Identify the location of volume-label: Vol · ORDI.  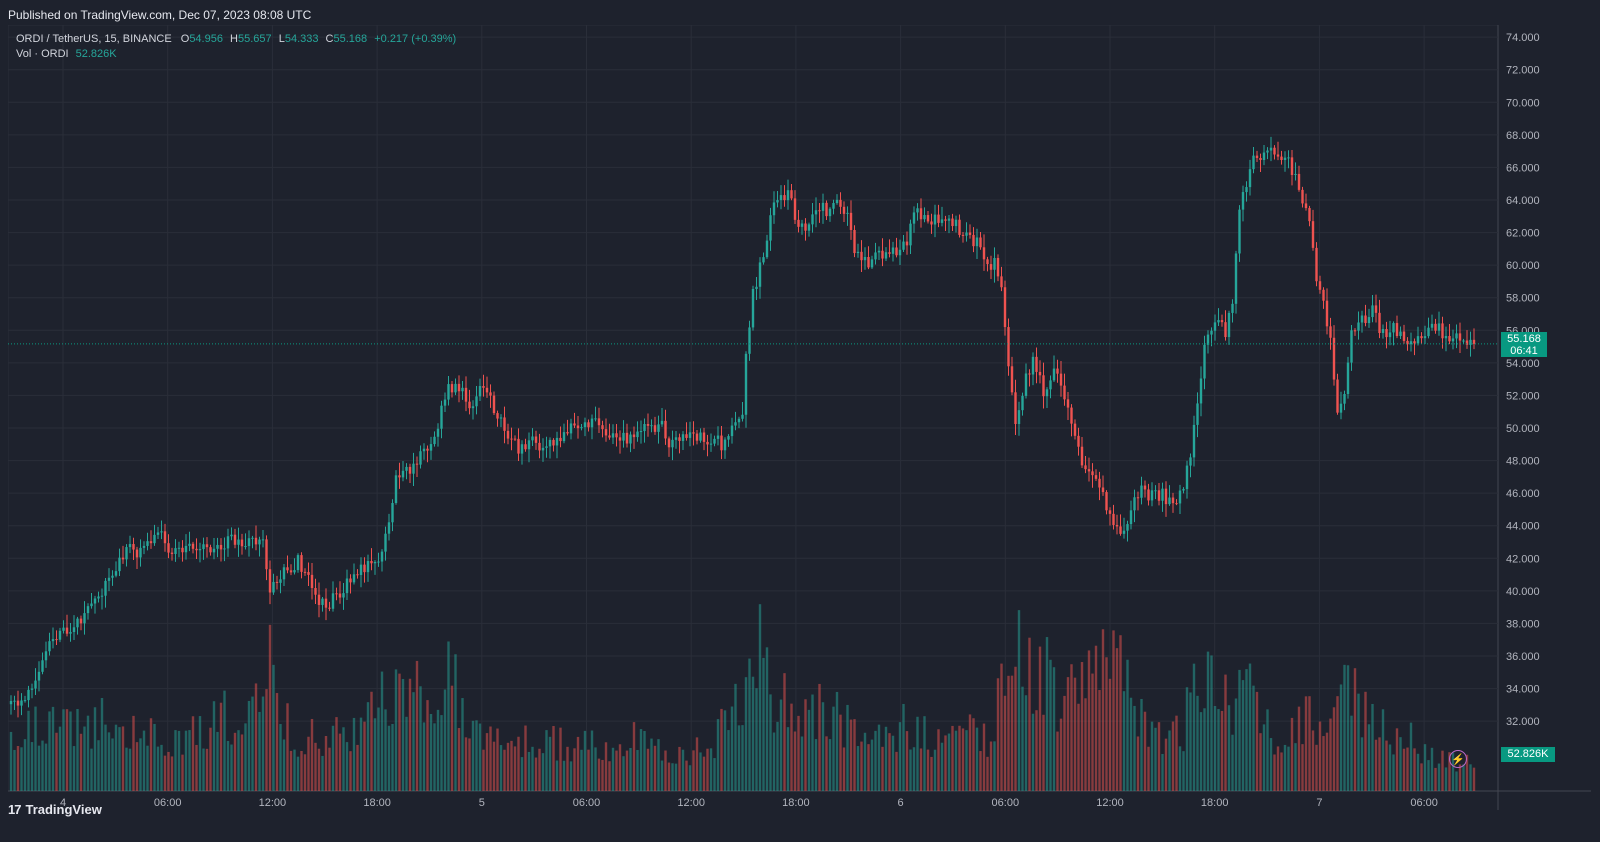
(42, 54).